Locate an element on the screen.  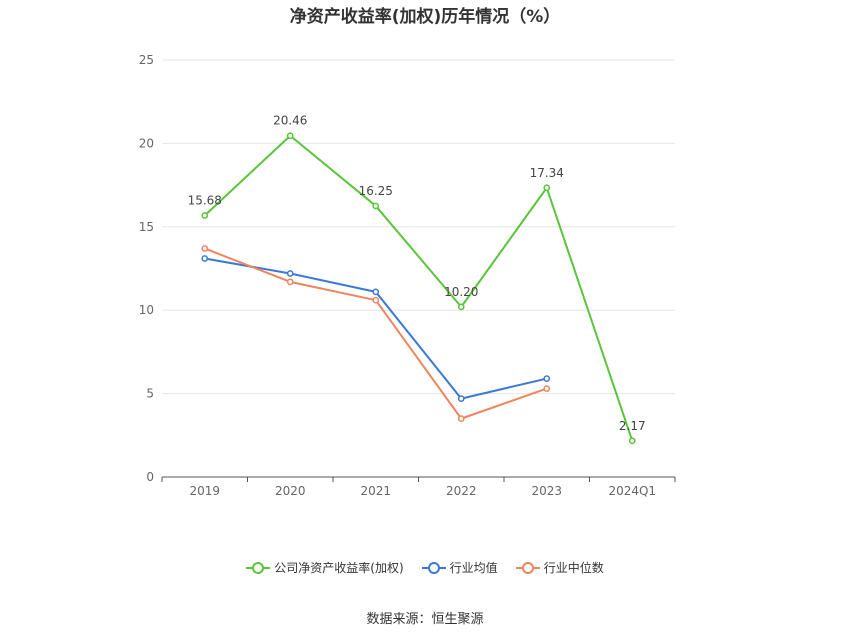
data-source: 数据来源：恒生聚源 is located at coordinates (425, 619).